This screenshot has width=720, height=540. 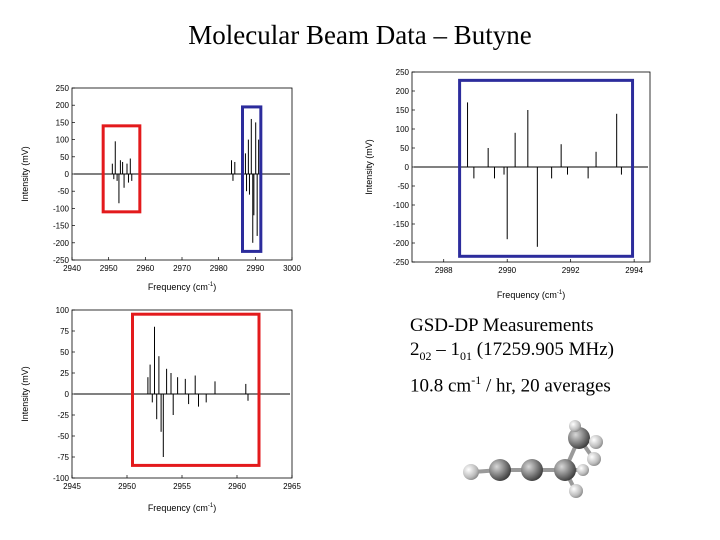 What do you see at coordinates (72, 268) in the screenshot?
I see `x-tick-label: 2940` at bounding box center [72, 268].